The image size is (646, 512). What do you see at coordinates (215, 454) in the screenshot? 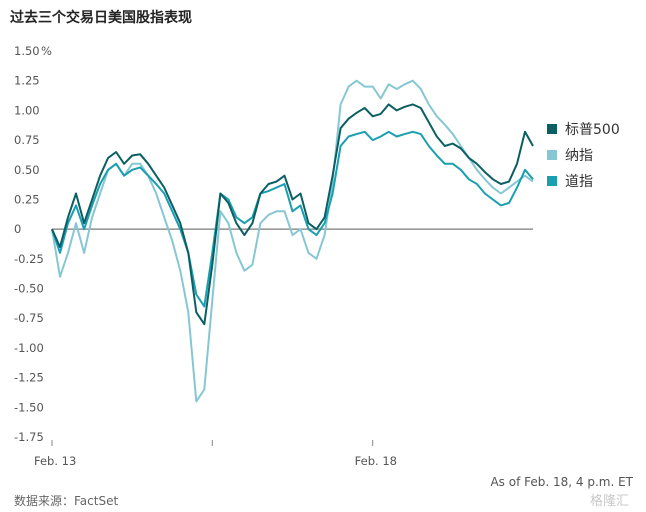
I see `x-axis: Feb. 13 Feb. 18` at bounding box center [215, 454].